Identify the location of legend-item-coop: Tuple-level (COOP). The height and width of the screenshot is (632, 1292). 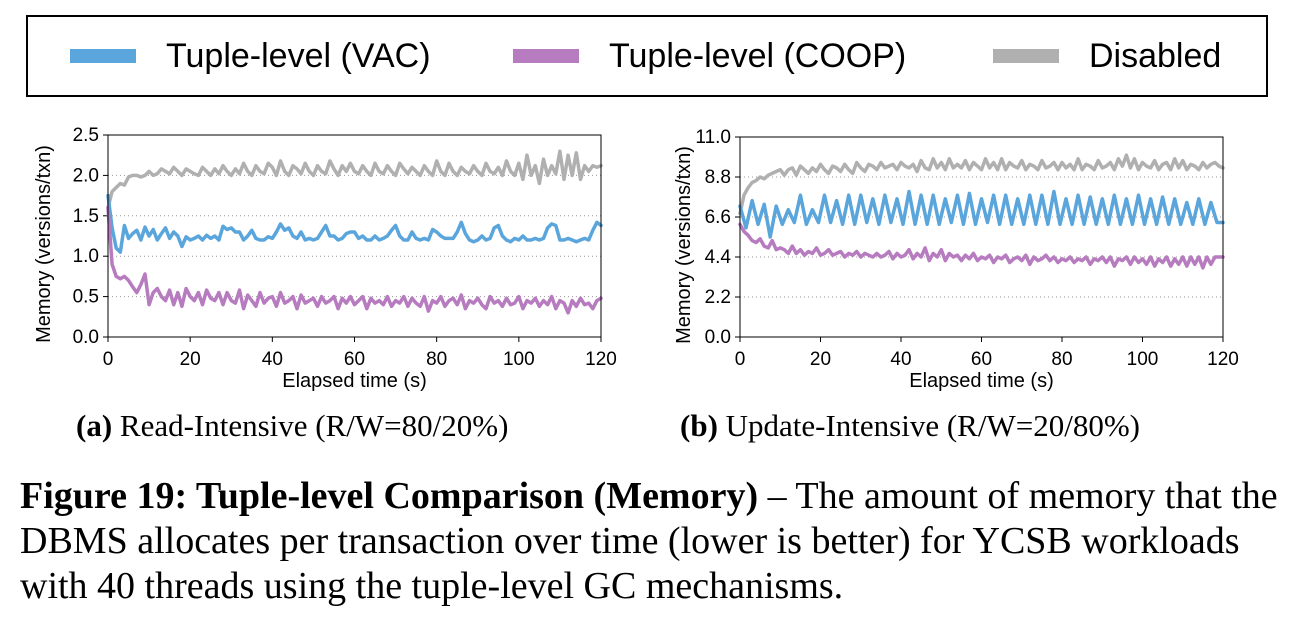
(709, 56).